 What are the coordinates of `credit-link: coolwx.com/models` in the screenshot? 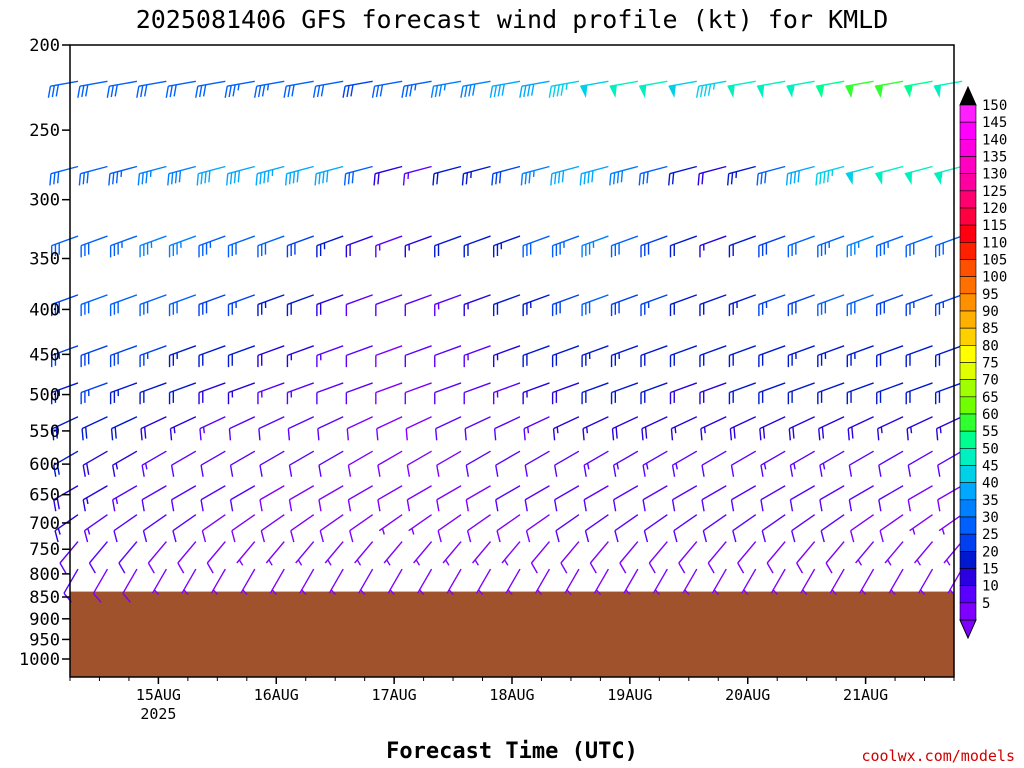 It's located at (938, 756).